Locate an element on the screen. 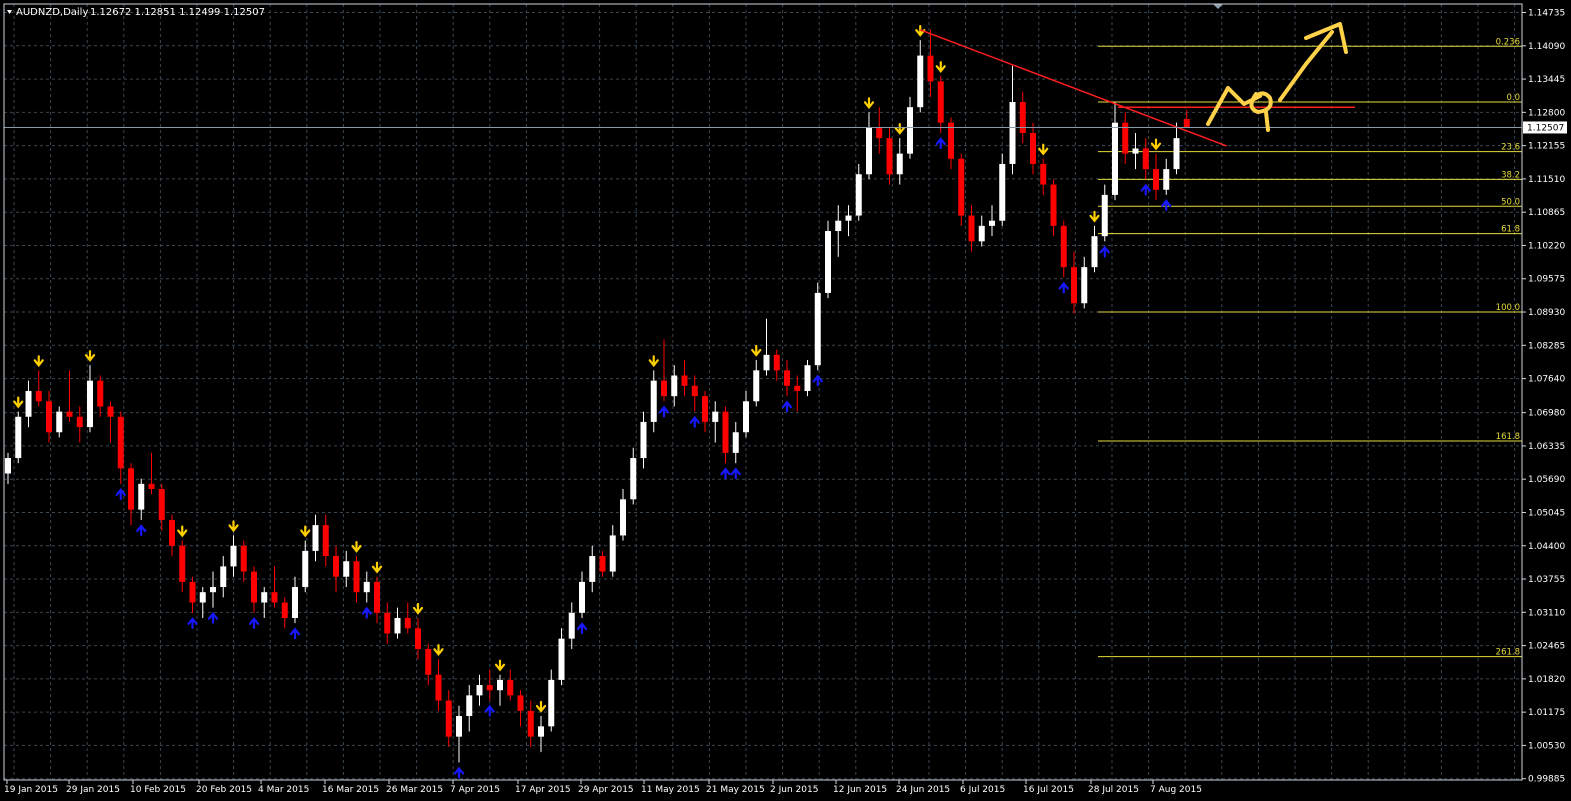 This screenshot has width=1571, height=801. x-tick-label: 7 Aug 2015 is located at coordinates (1176, 790).